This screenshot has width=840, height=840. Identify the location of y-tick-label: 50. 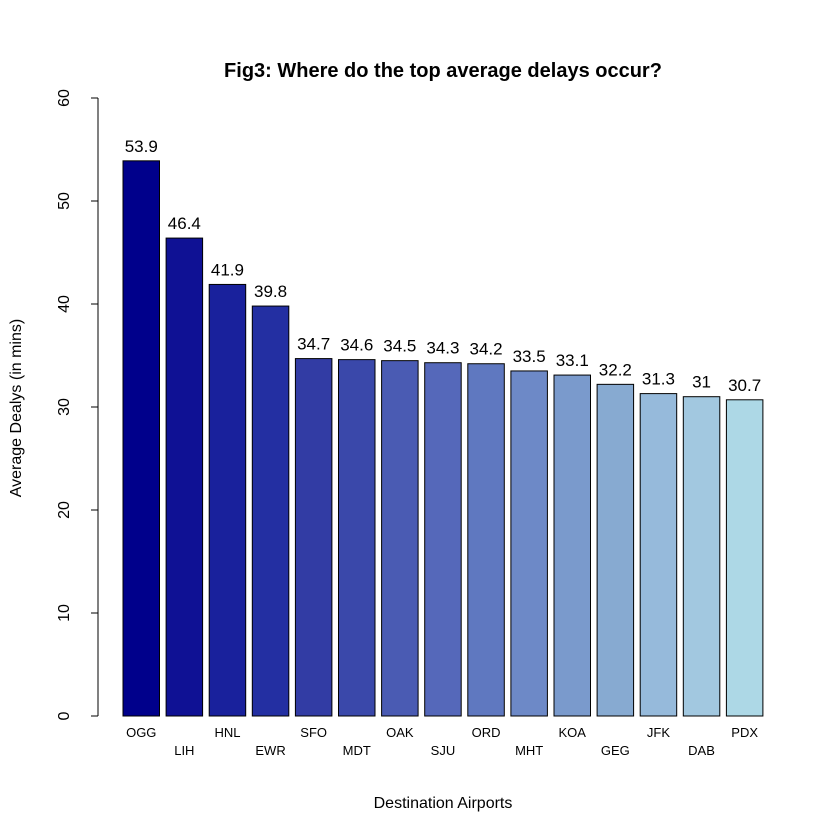
(64, 201).